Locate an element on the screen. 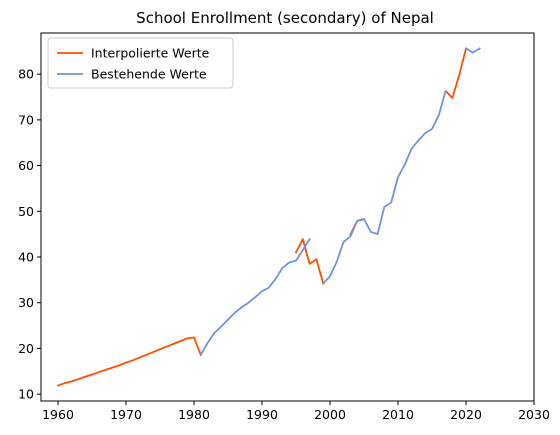 This screenshot has width=560, height=435. y-tick-label: 60 is located at coordinates (26, 165).